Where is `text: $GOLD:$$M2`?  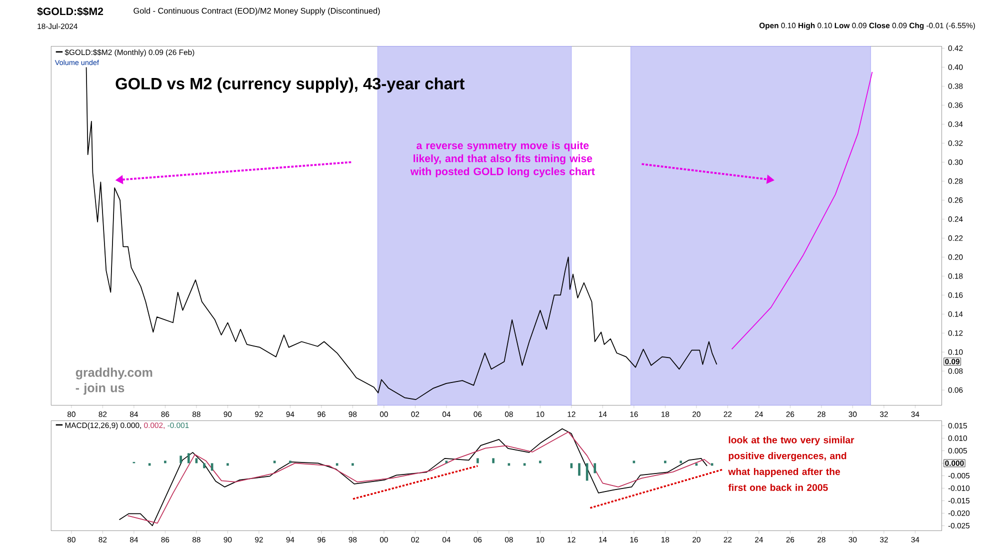
text: $GOLD:$$M2 is located at coordinates (70, 11).